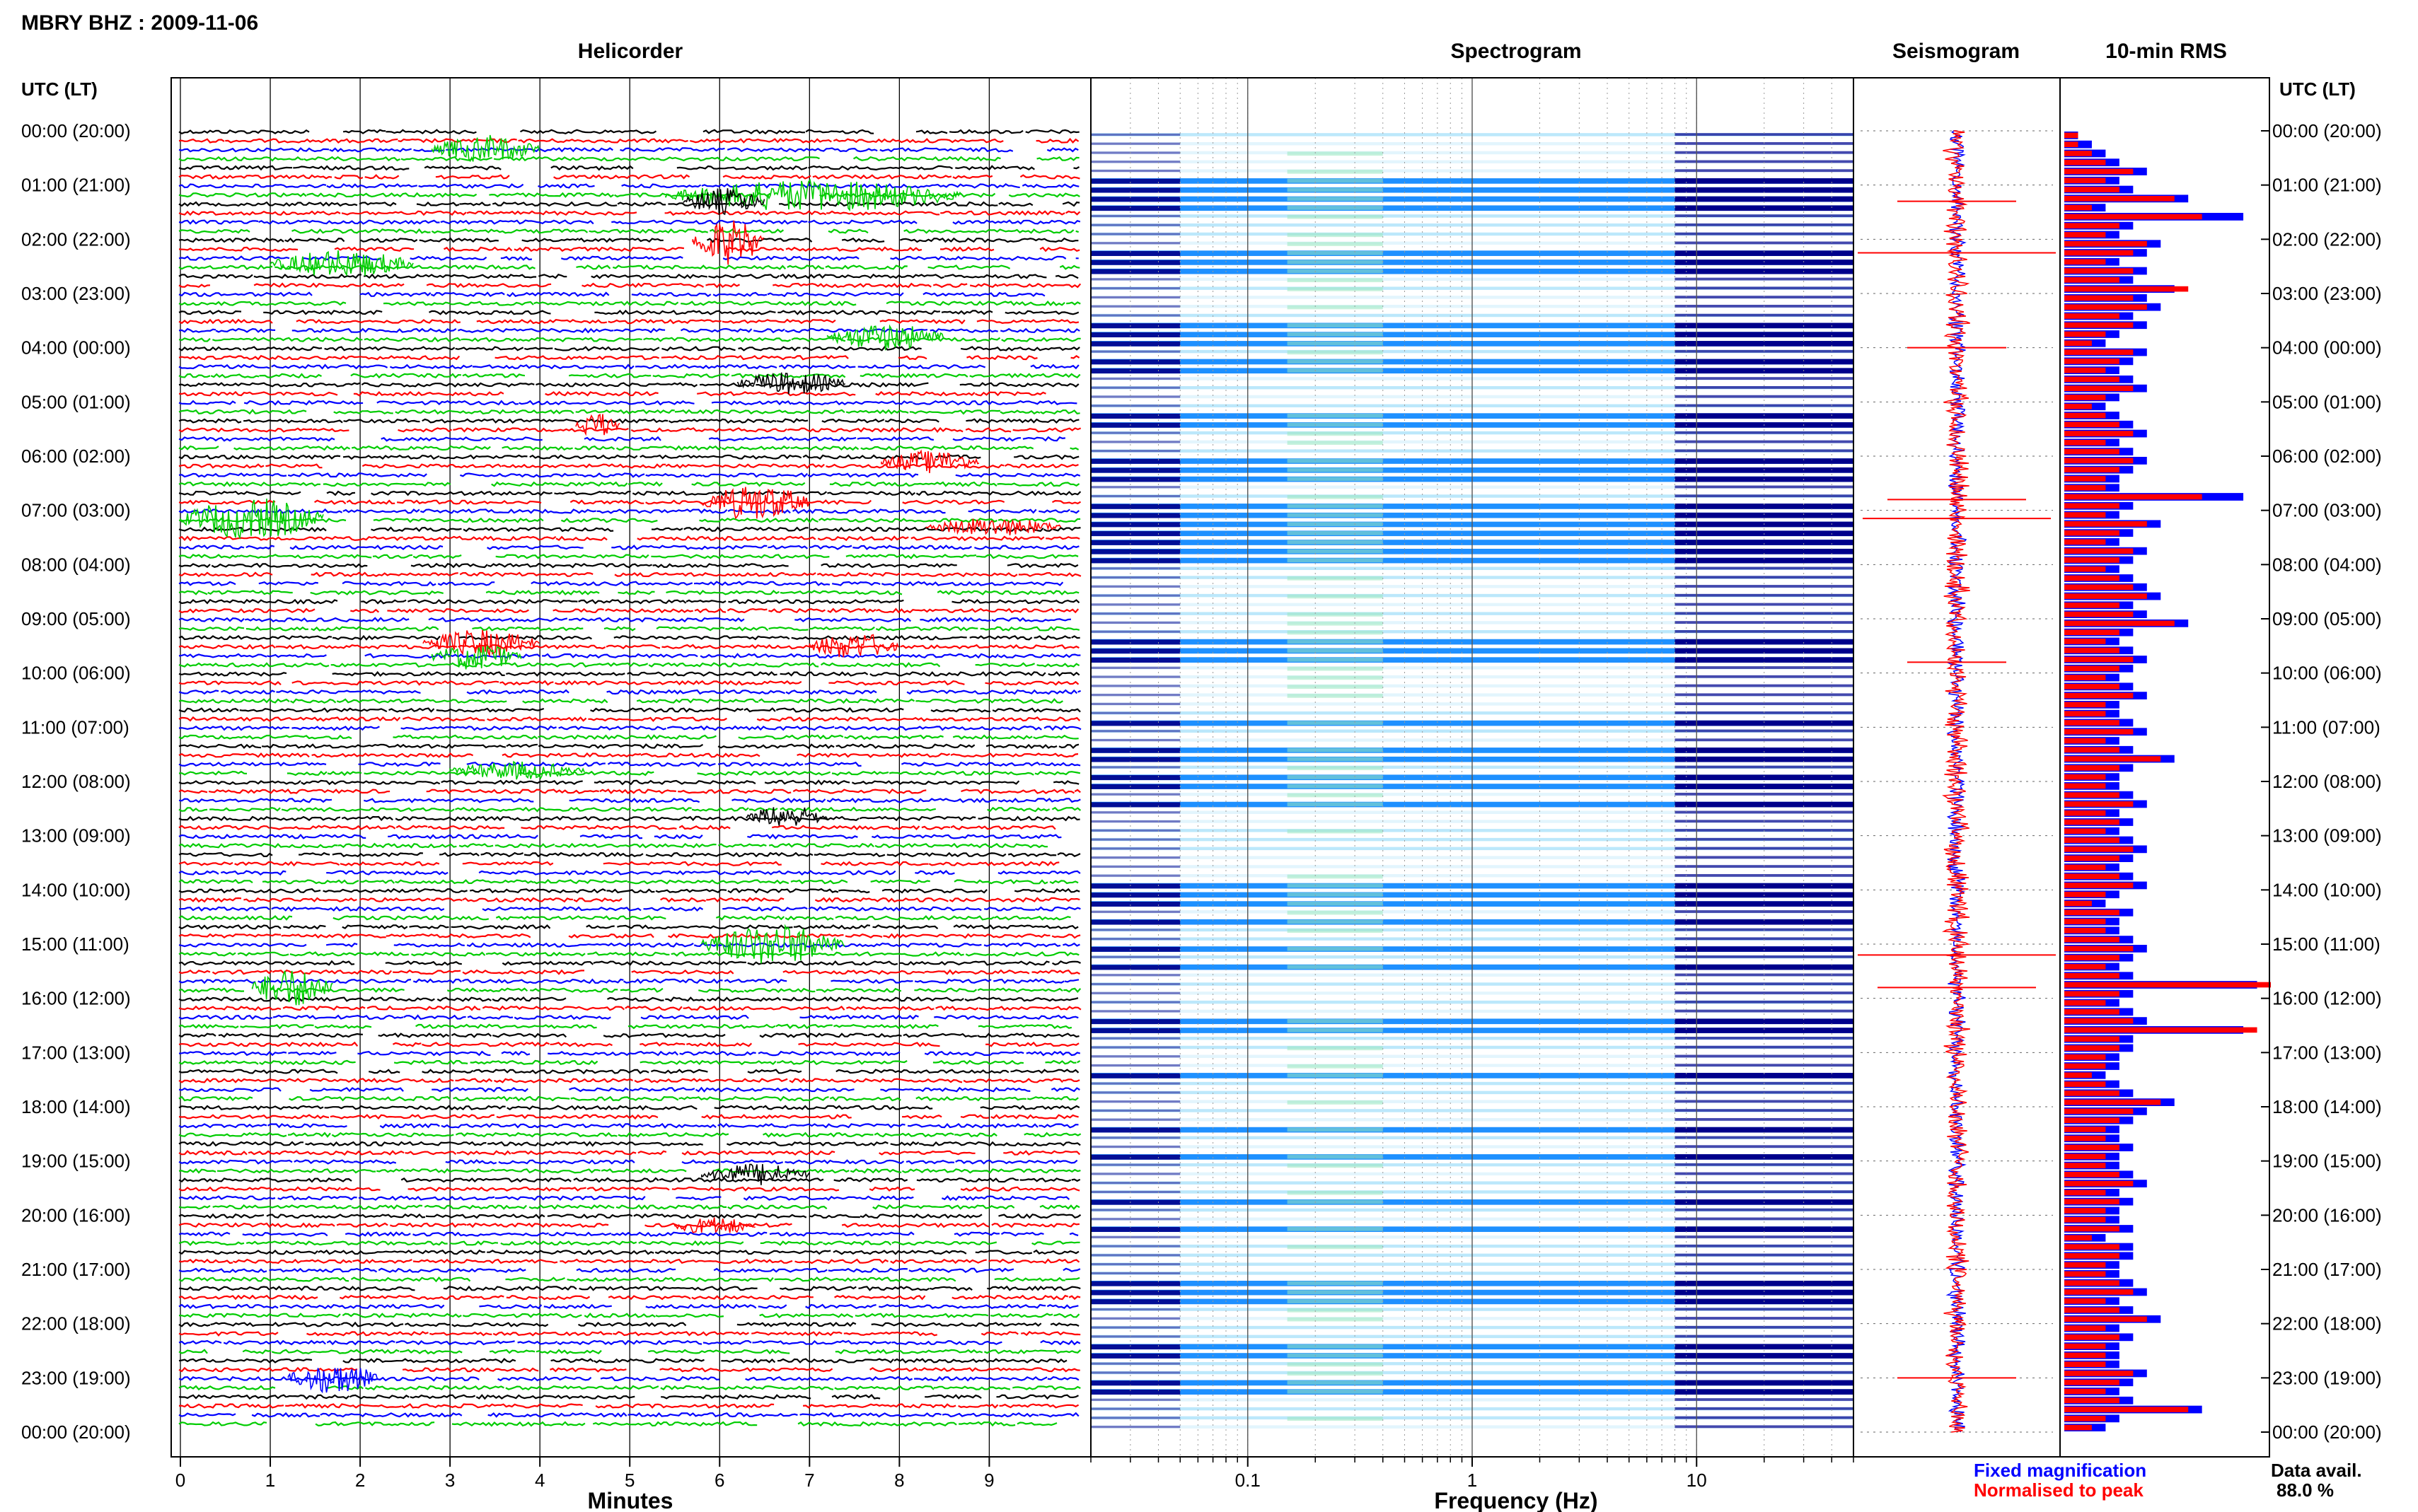 The image size is (2418, 1512). What do you see at coordinates (2327, 1106) in the screenshot?
I see `time-tick-right: 18:00 (14:00)` at bounding box center [2327, 1106].